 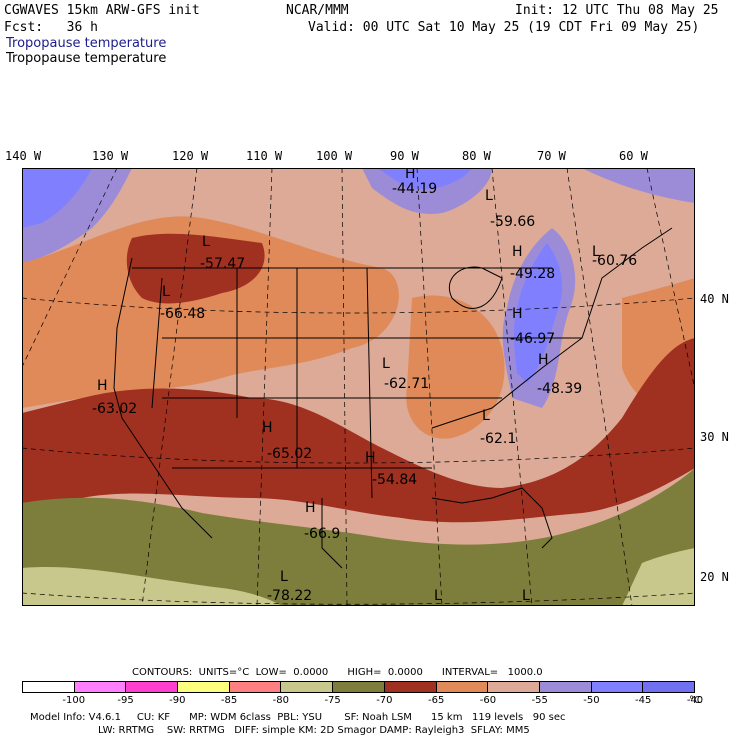 What do you see at coordinates (125, 700) in the screenshot?
I see `legend-tick-label: -95` at bounding box center [125, 700].